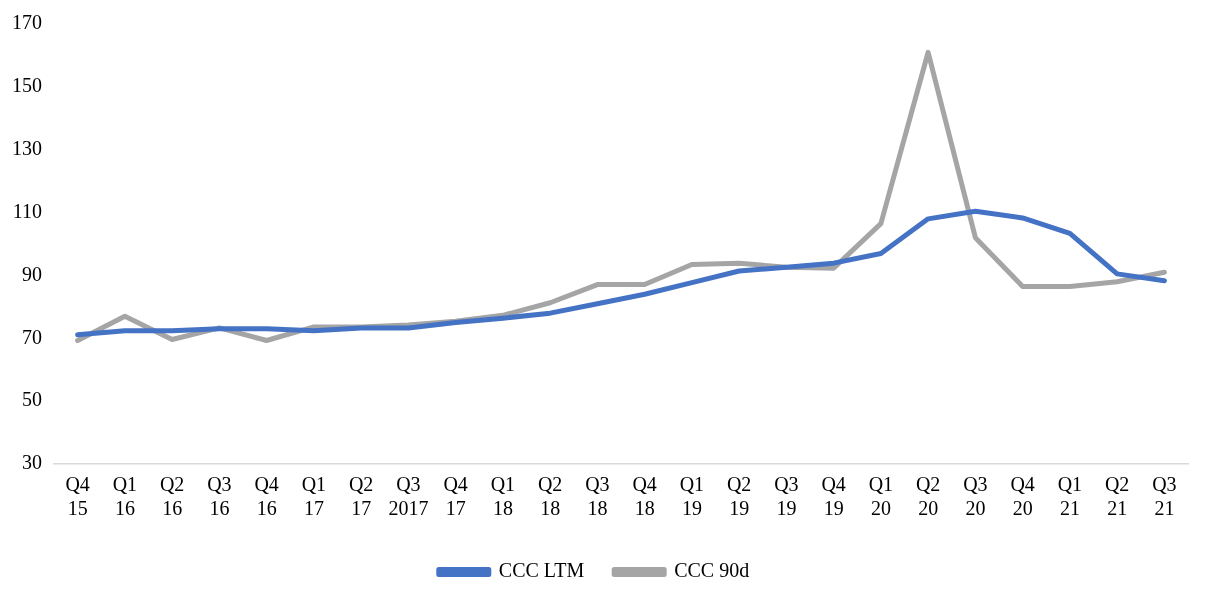 This screenshot has width=1208, height=592. I want to click on y-tick-label: 150, so click(27, 85).